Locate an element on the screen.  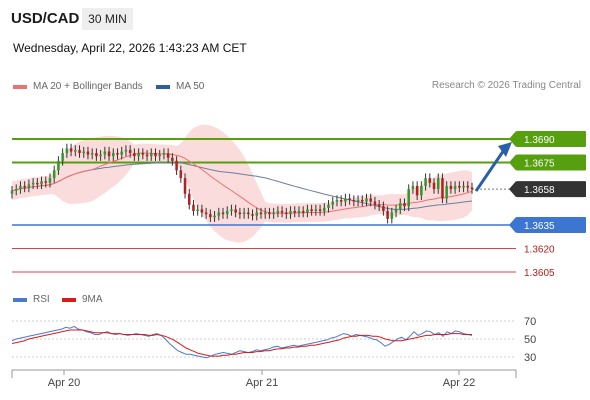
legend-9ma-label: 9MA is located at coordinates (92, 299).